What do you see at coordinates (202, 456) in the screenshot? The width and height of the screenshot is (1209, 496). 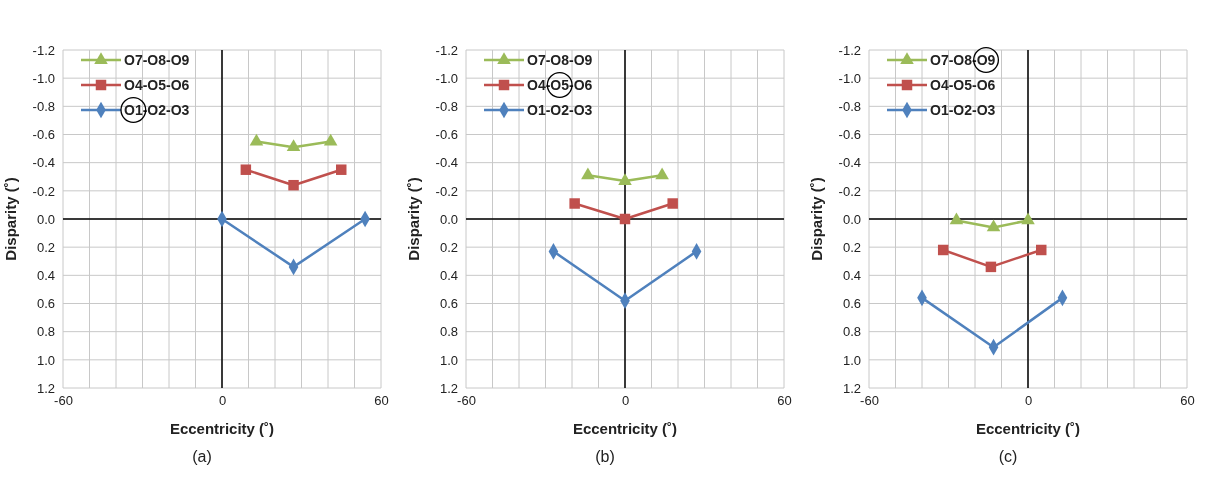 I see `text: (a)` at bounding box center [202, 456].